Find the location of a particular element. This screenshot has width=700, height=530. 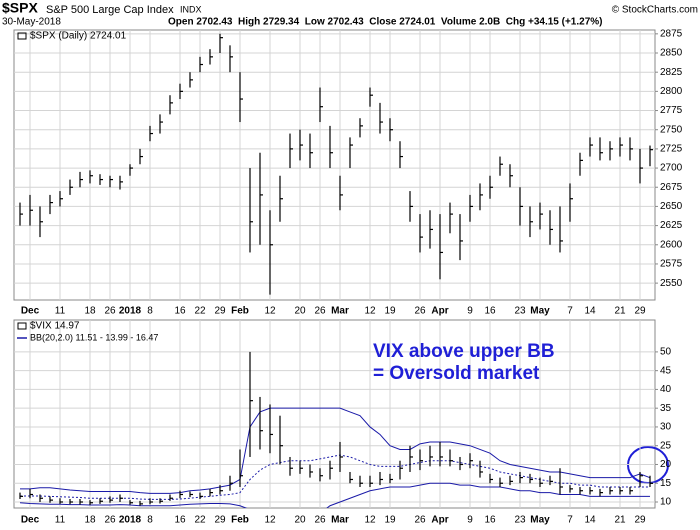

y-tick-label: 2700 is located at coordinates (671, 168).